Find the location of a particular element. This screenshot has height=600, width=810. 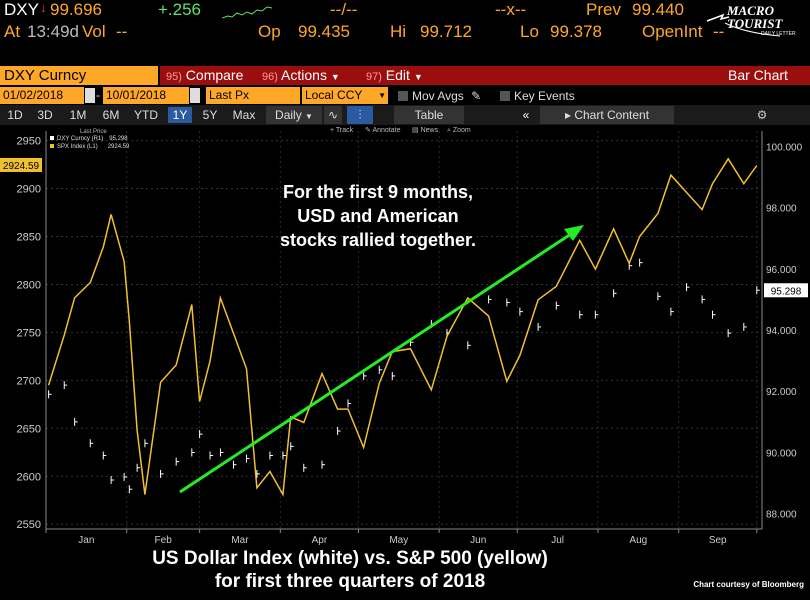

price-type-field: Last Px is located at coordinates (253, 95).